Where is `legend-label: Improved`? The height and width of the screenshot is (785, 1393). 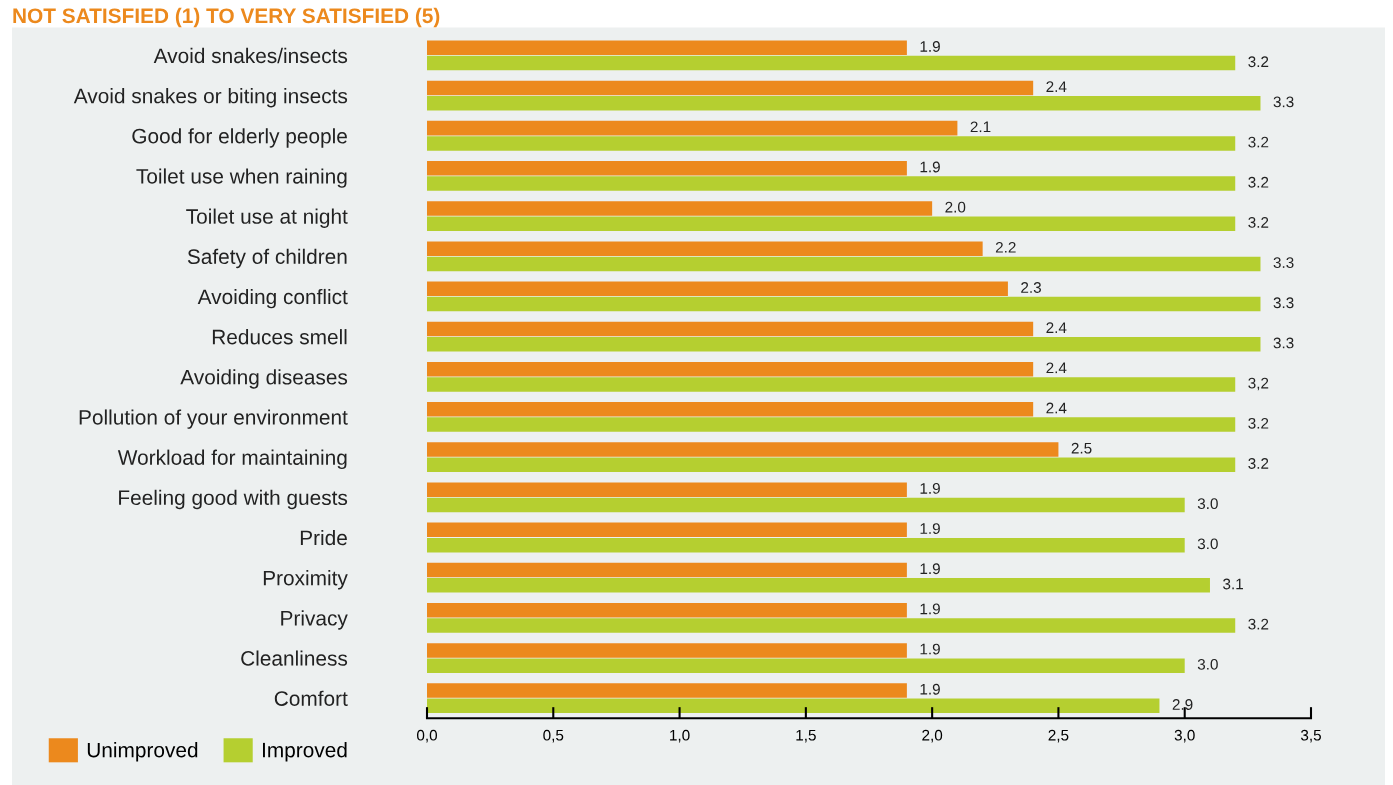 legend-label: Improved is located at coordinates (304, 752).